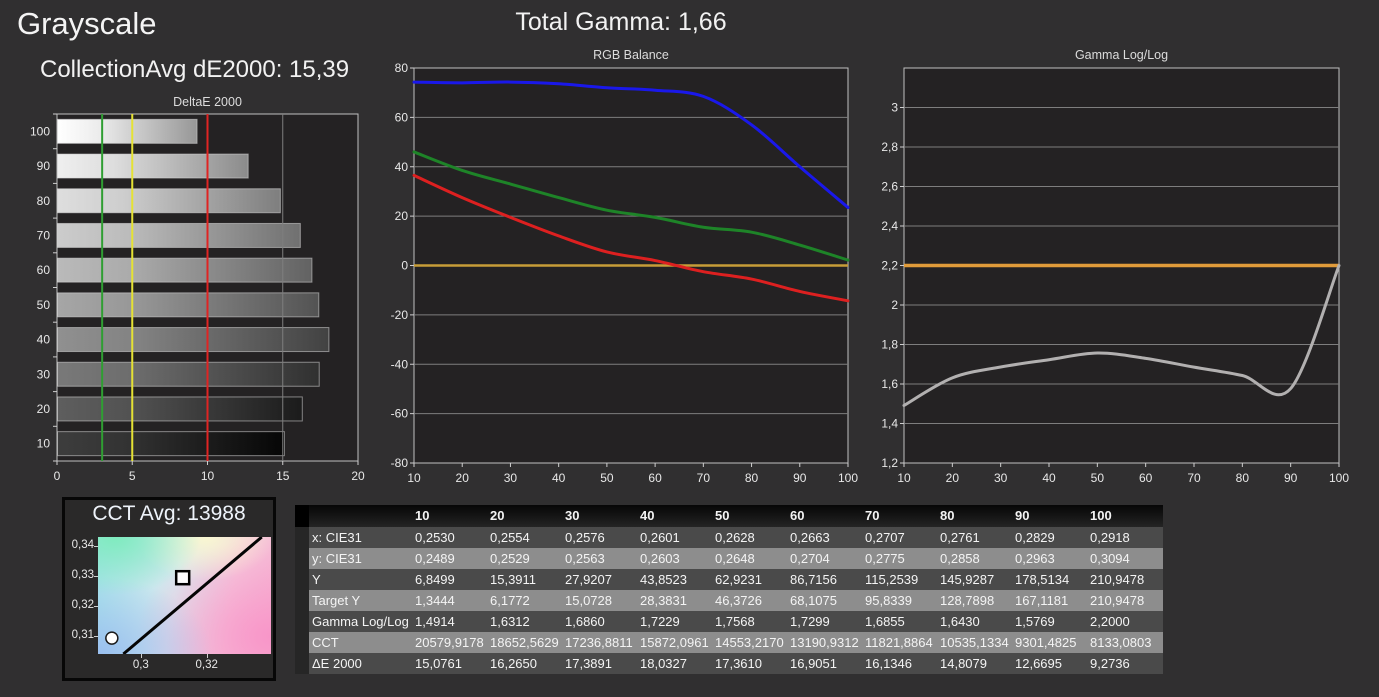  Describe the element at coordinates (360, 621) in the screenshot. I see `table-row-label: Gamma Log/Log` at that location.